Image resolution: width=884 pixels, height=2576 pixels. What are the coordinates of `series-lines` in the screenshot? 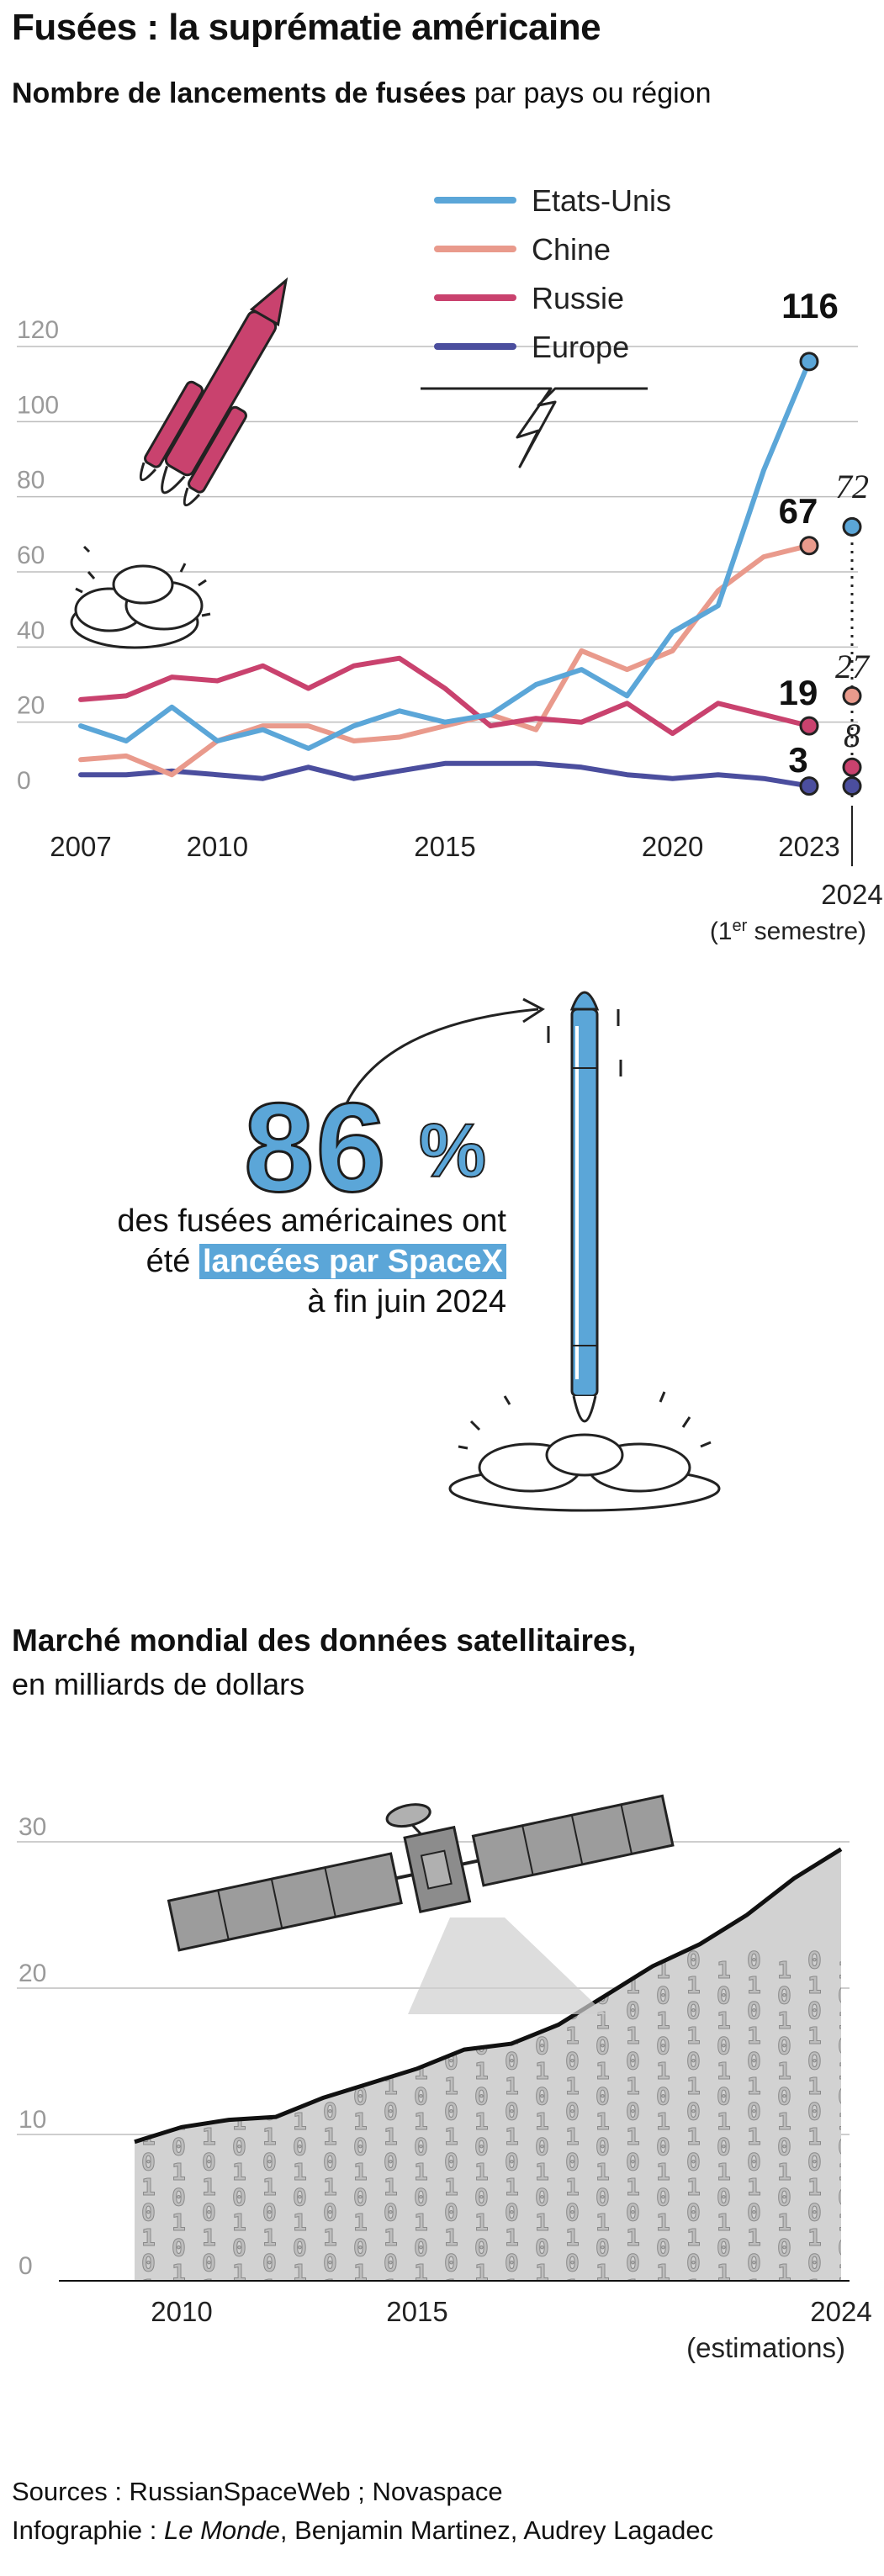 It's located at (445, 573).